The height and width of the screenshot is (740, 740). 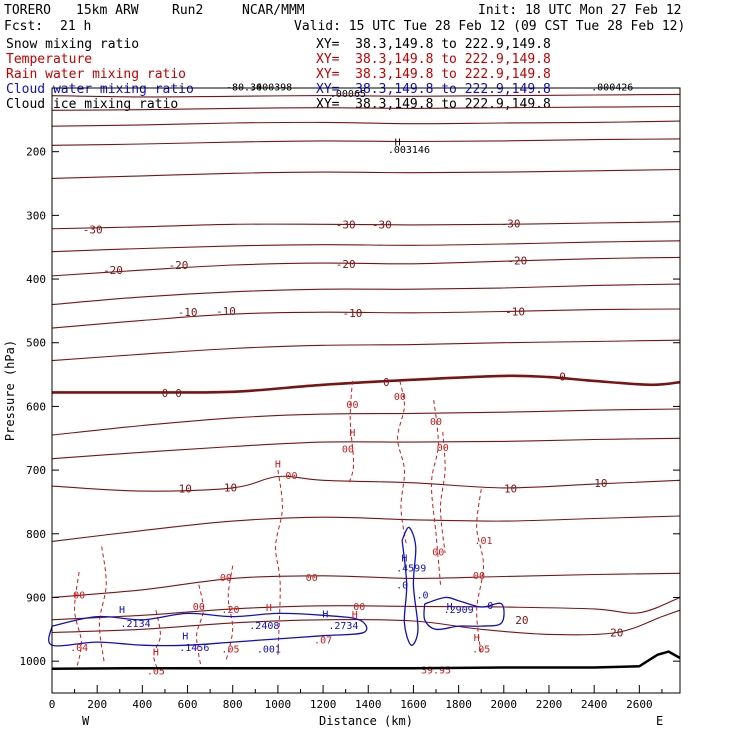 I want to click on x-end-label-west: W, so click(x=86, y=721).